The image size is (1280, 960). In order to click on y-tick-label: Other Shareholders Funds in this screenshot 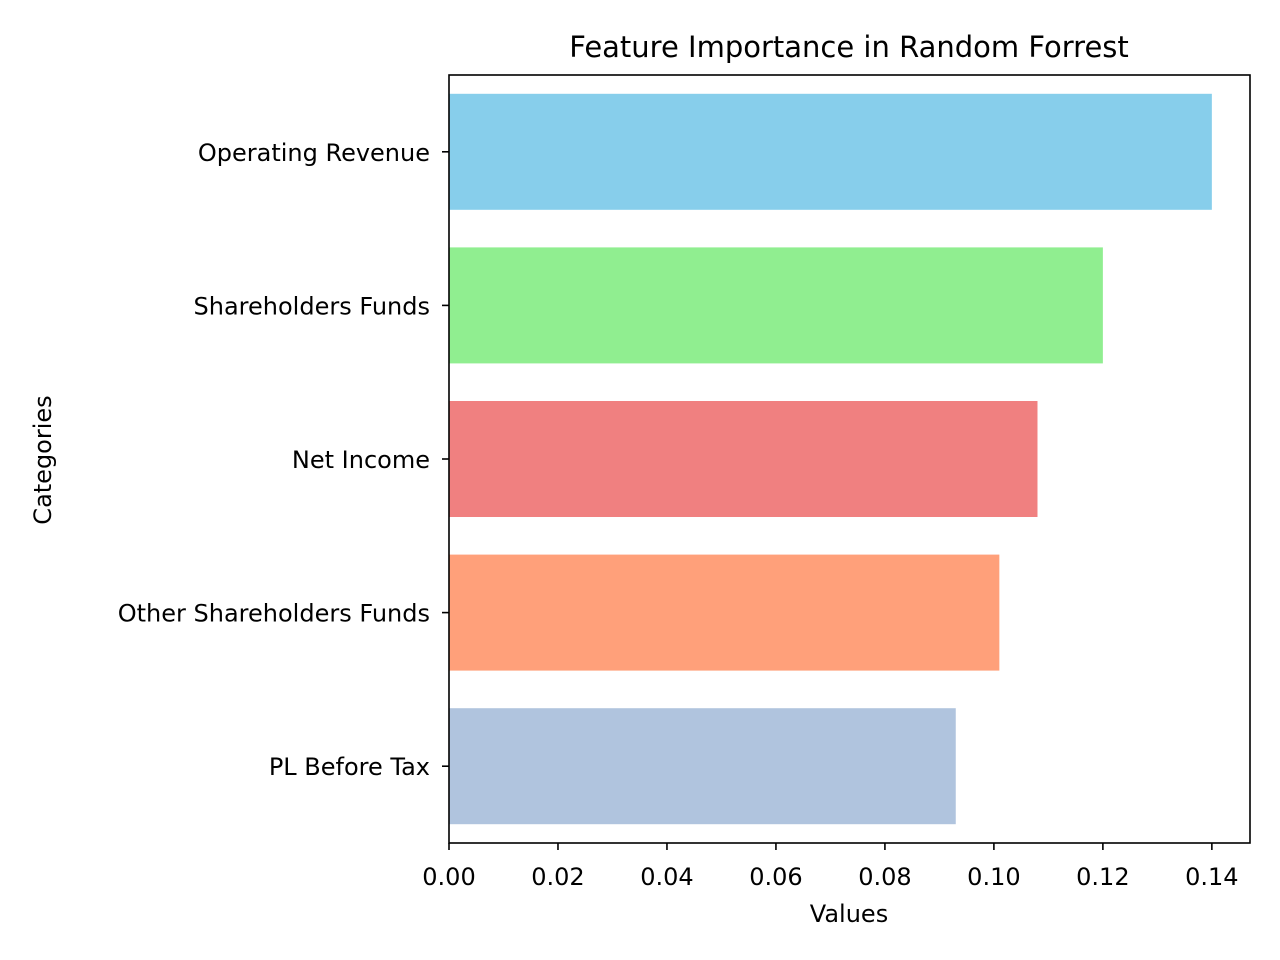, I will do `click(274, 614)`.